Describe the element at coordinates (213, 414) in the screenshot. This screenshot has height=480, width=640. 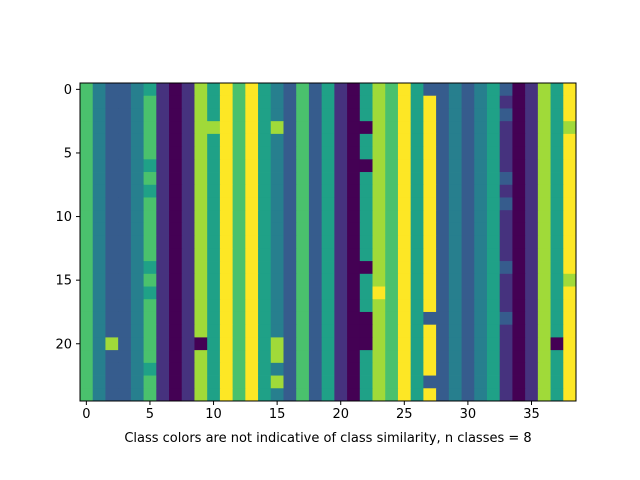
I see `x-tick-label: 10` at that location.